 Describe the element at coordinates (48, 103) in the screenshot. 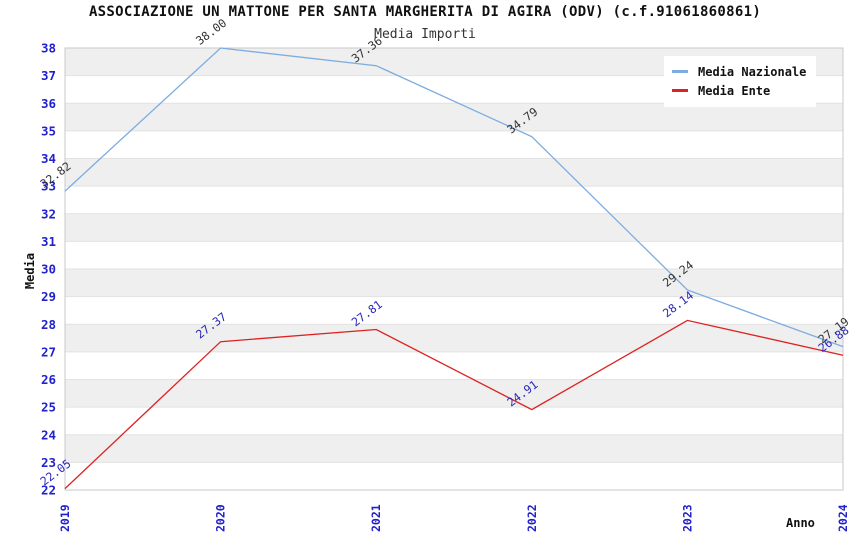

I see `y-tick-label: 36` at that location.